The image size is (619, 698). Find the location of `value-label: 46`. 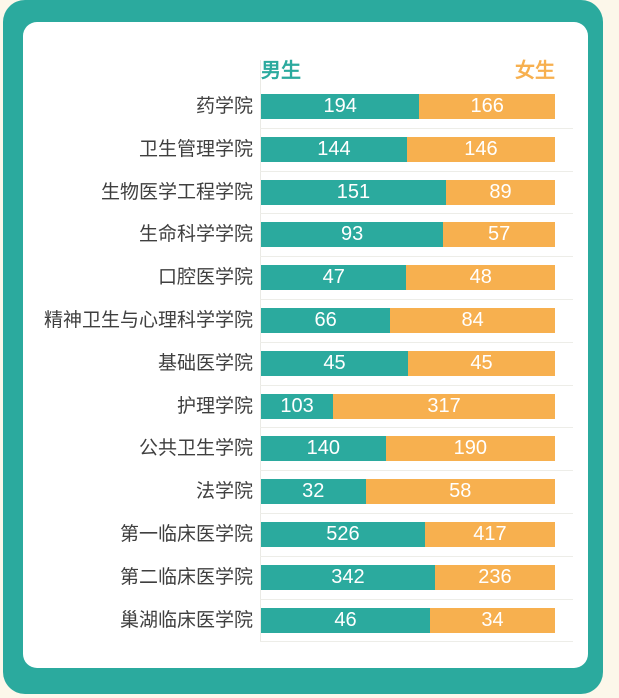

value-label: 46 is located at coordinates (345, 619).